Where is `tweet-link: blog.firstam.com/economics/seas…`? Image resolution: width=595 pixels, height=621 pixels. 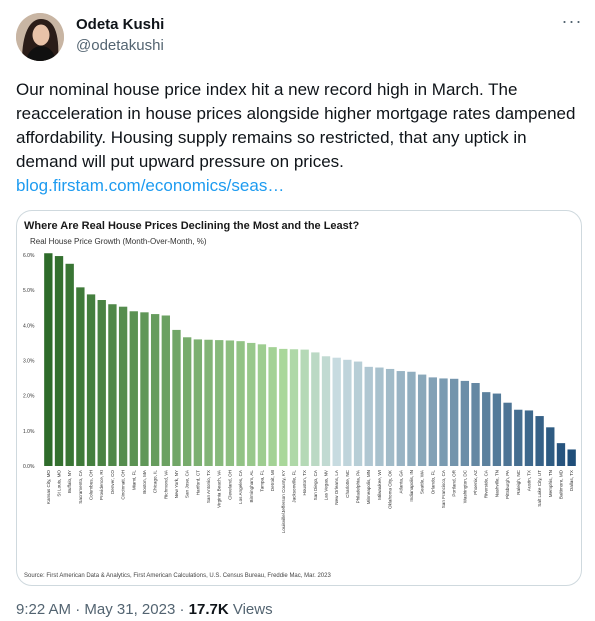
tweet-link: blog.firstam.com/economics/seas… is located at coordinates (150, 185).